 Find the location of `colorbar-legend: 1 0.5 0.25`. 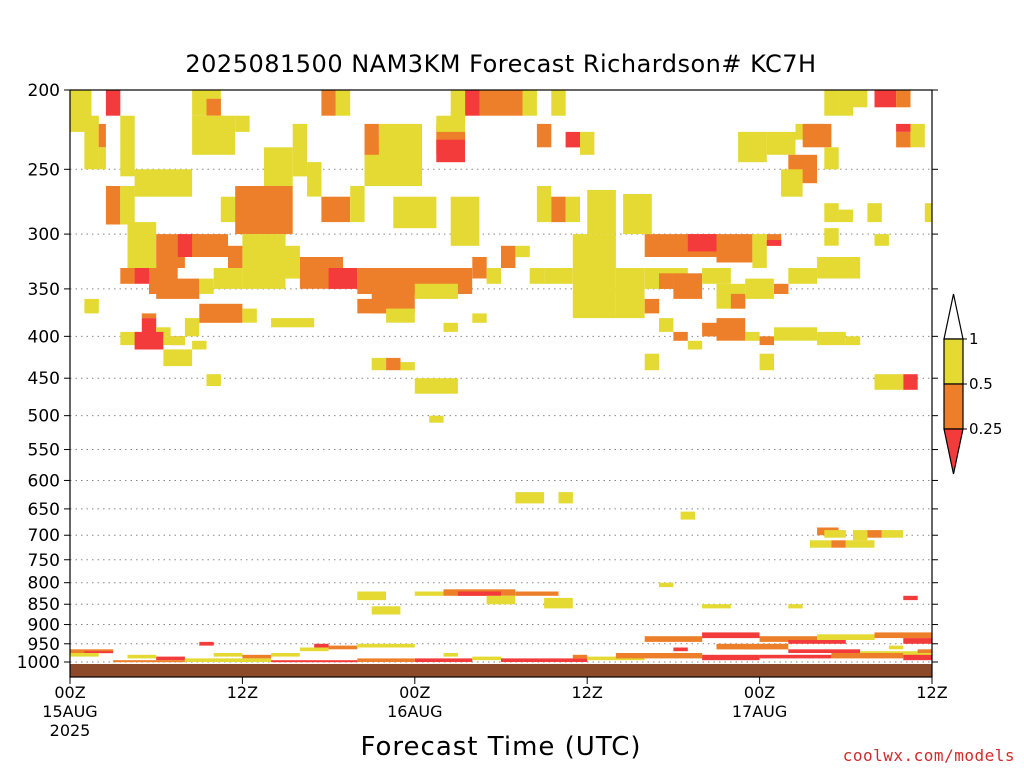

colorbar-legend: 1 0.5 0.25 is located at coordinates (972, 384).